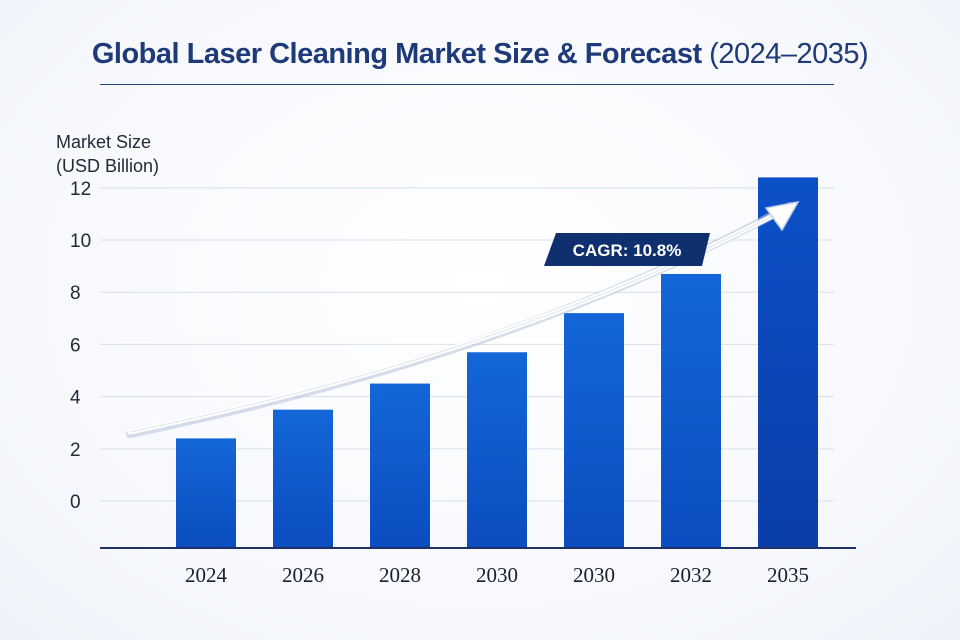 This screenshot has height=640, width=960. I want to click on y-tick-label: 0, so click(75, 502).